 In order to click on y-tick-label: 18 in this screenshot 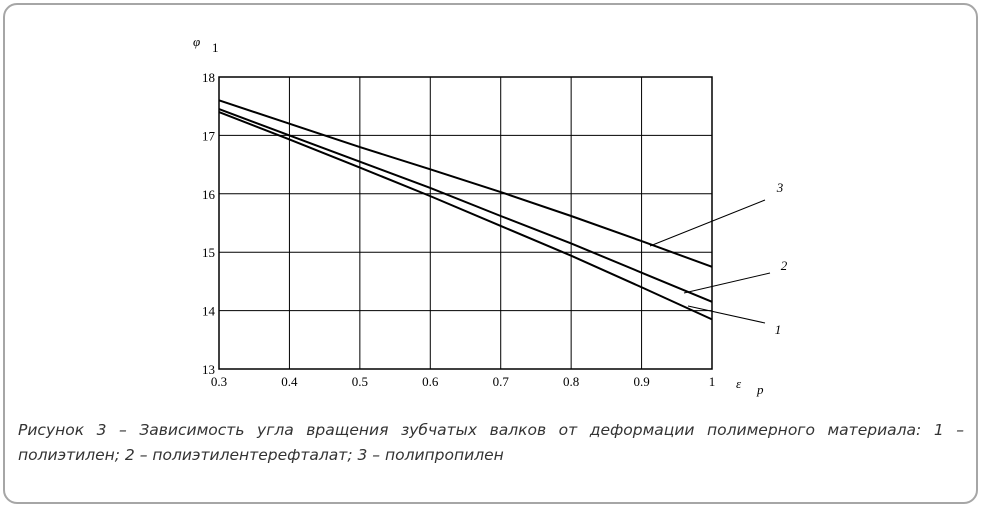, I will do `click(208, 77)`.